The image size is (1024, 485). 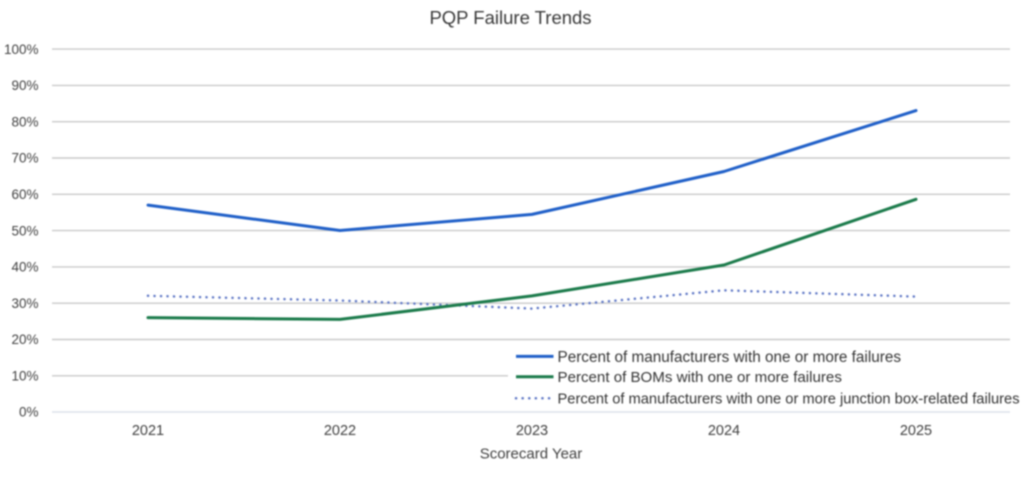 What do you see at coordinates (916, 431) in the screenshot?
I see `svg-text: 2025` at bounding box center [916, 431].